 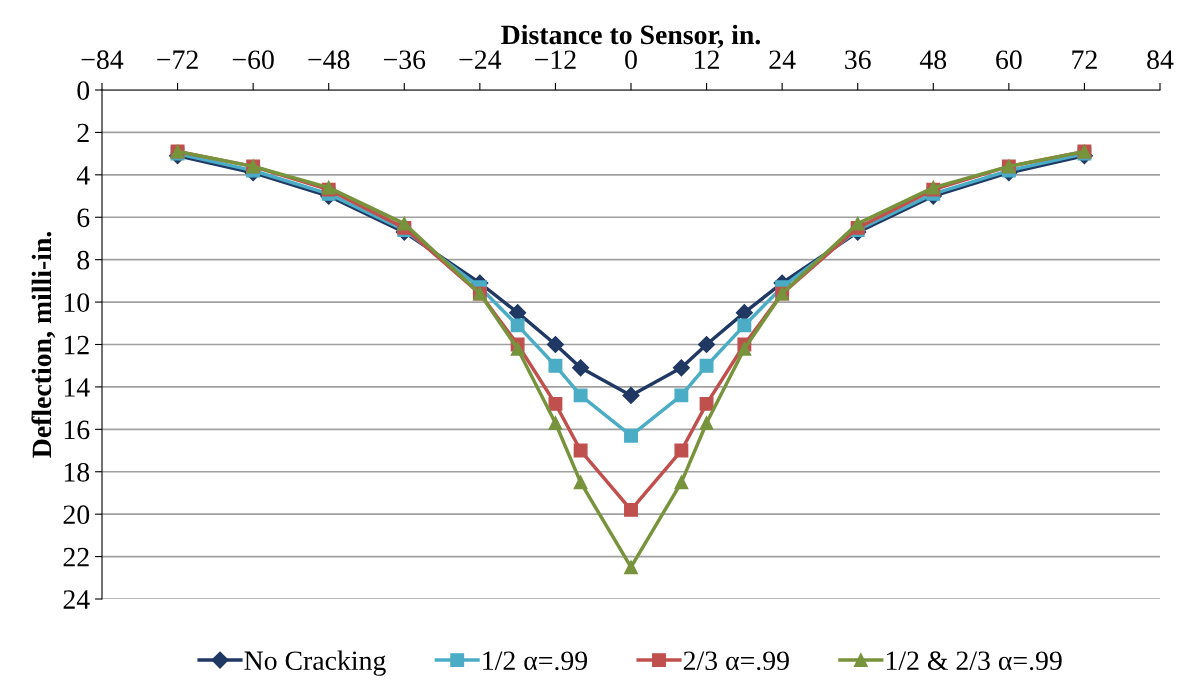 What do you see at coordinates (77, 472) in the screenshot?
I see `y-tick-label: 18` at bounding box center [77, 472].